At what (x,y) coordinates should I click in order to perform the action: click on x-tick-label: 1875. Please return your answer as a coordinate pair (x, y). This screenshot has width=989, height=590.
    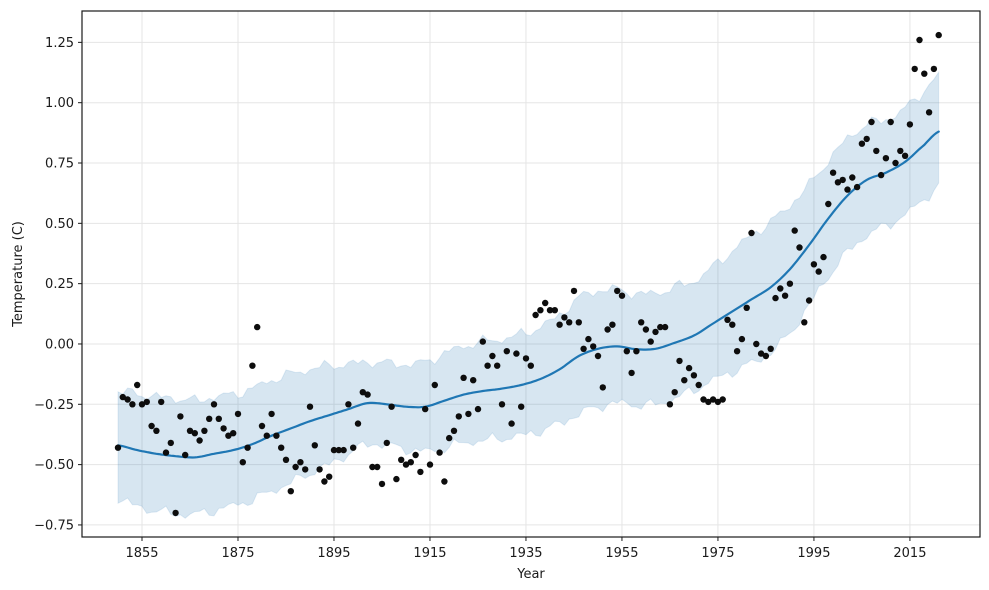
    Looking at the image, I should click on (237, 553).